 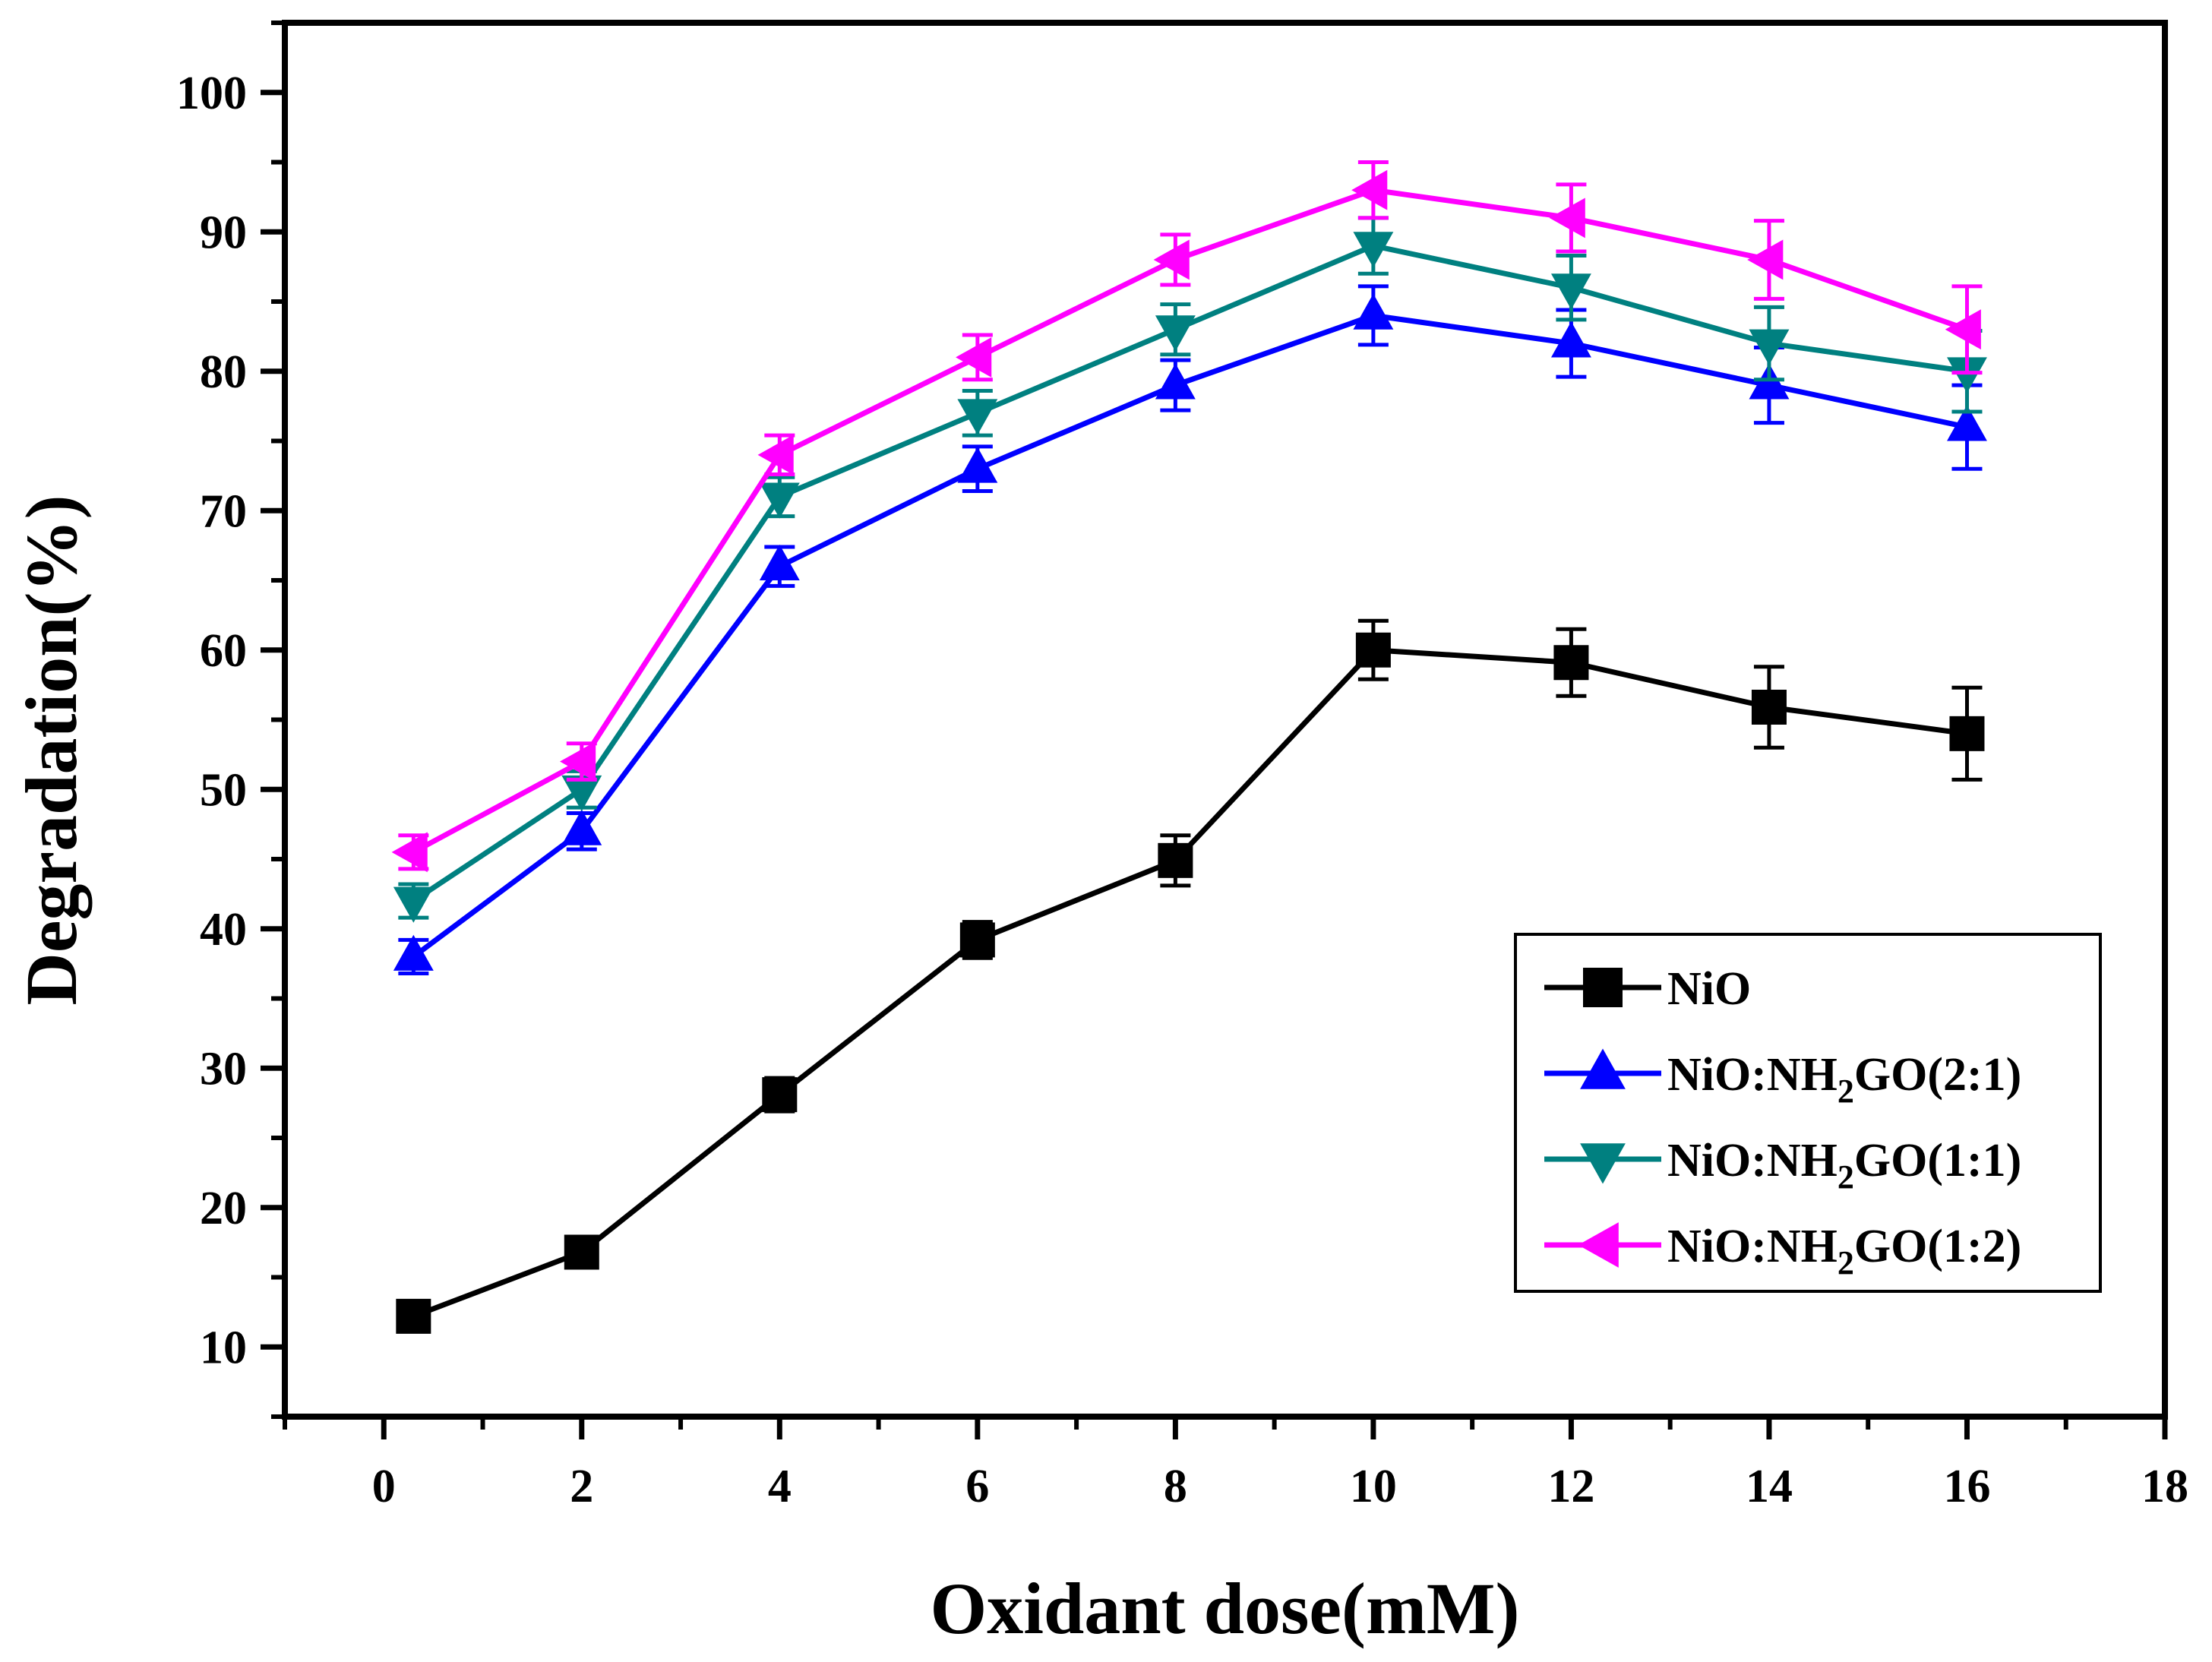 I want to click on y-tick-label: 100, so click(x=211, y=93).